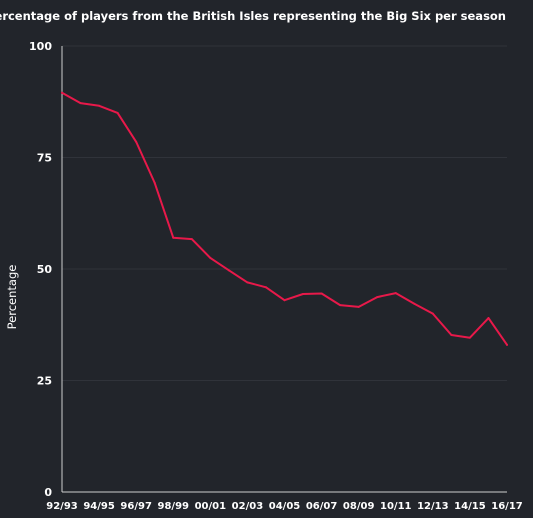  I want to click on x-tick-label: 06/07, so click(322, 506).